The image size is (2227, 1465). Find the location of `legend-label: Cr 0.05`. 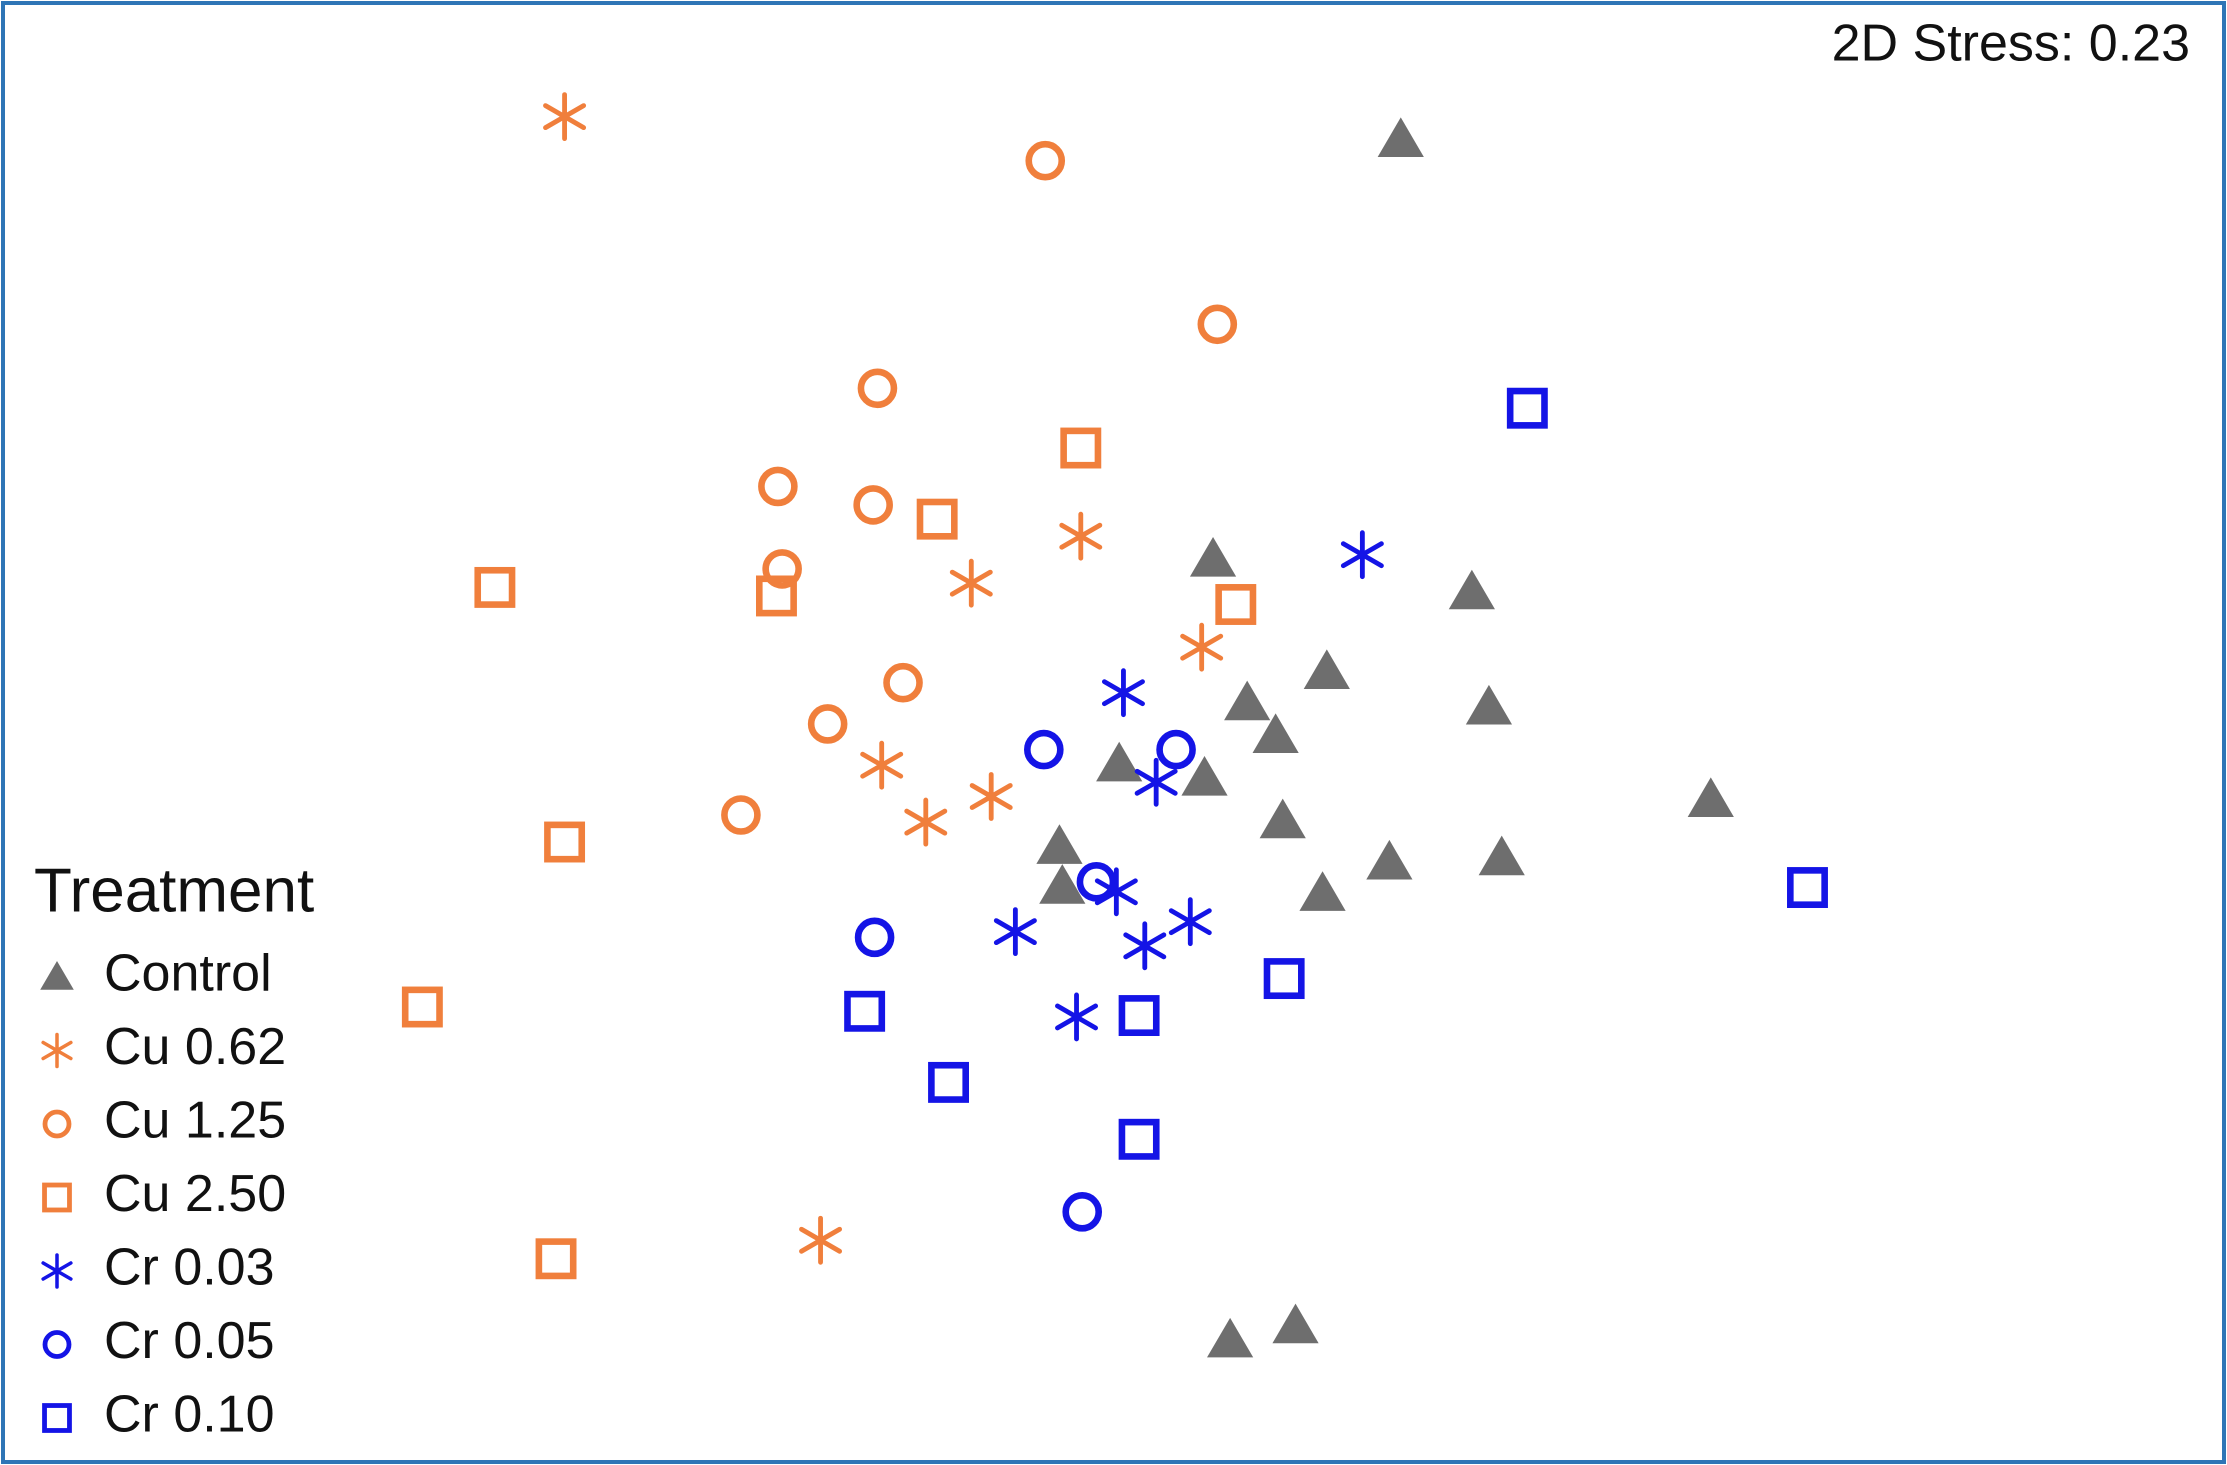

legend-label: Cr 0.05 is located at coordinates (189, 1341).